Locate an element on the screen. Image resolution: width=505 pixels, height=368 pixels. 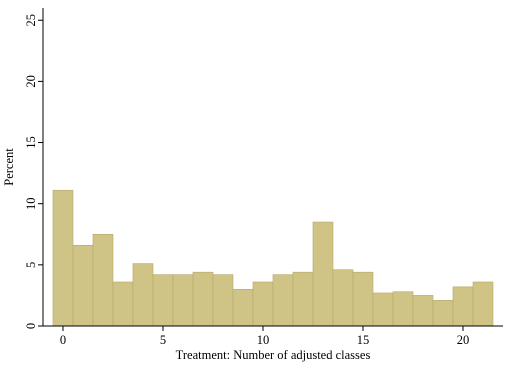
x-tick-label: 0 is located at coordinates (63, 340).